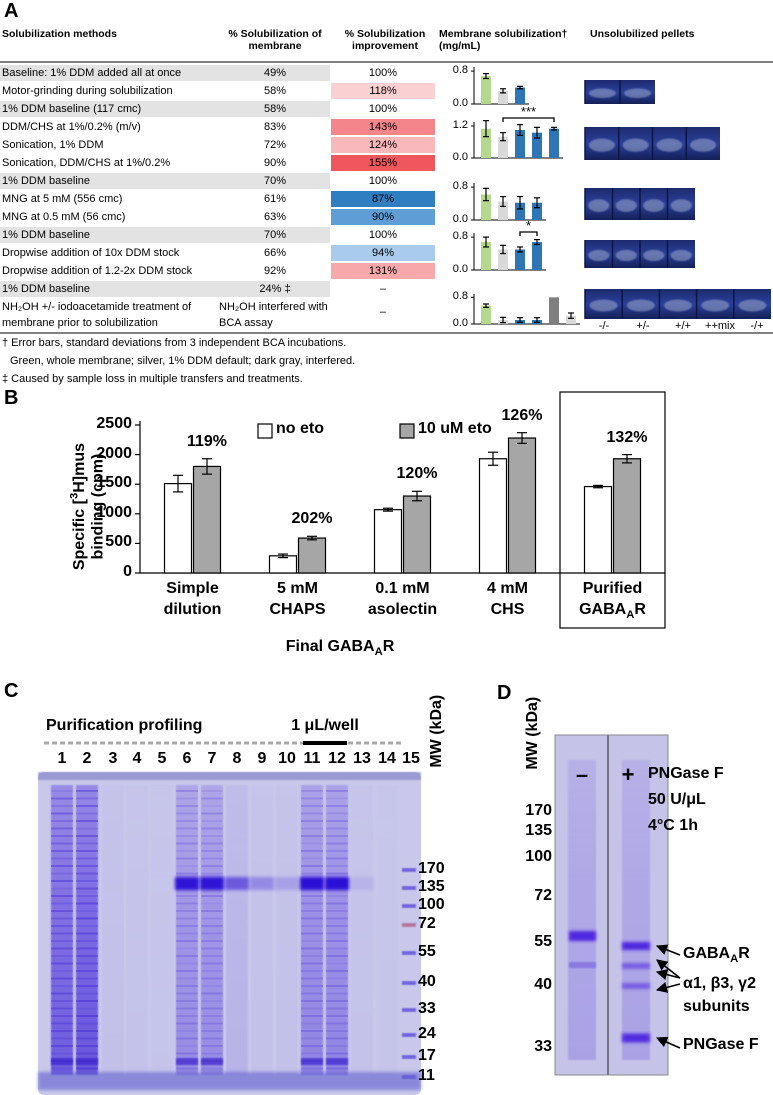 The width and height of the screenshot is (773, 1095). What do you see at coordinates (275, 145) in the screenshot?
I see `solubilization-cell: 72%` at bounding box center [275, 145].